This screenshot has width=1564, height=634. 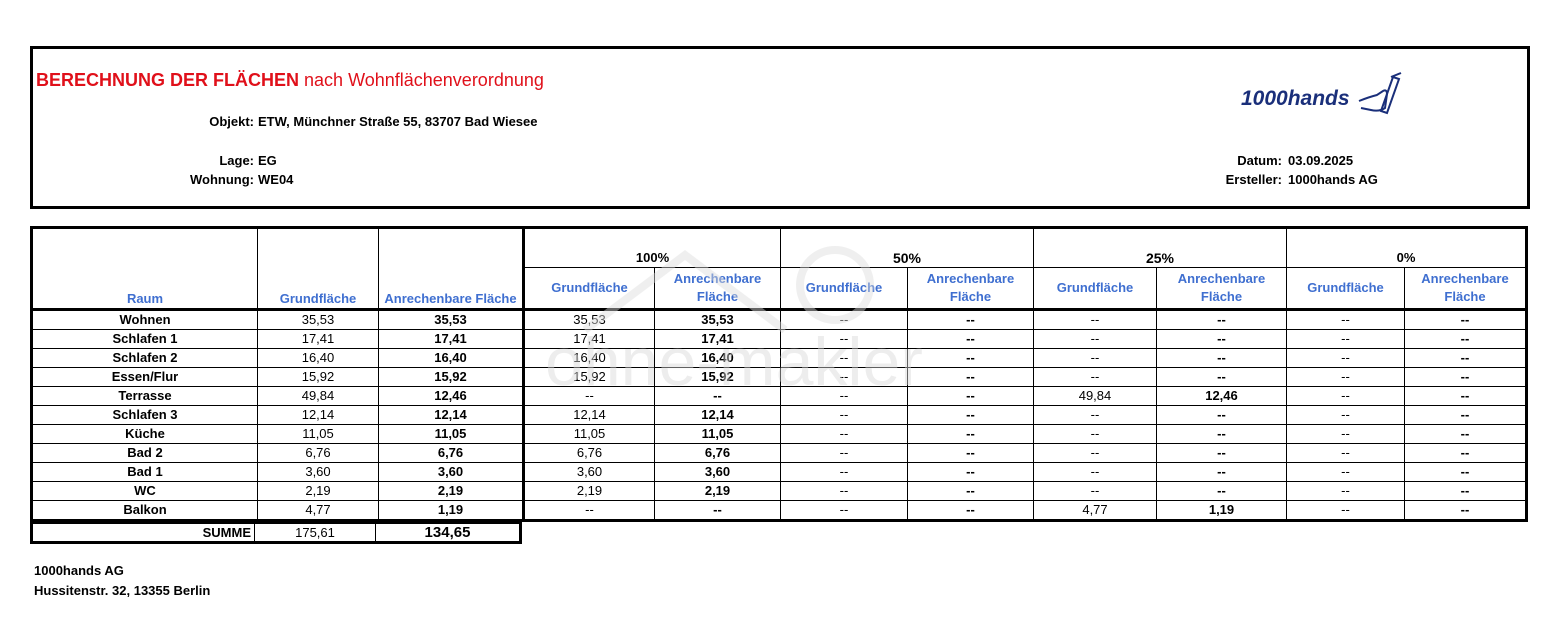 What do you see at coordinates (451, 472) in the screenshot?
I see `anrechenbare-cell: 3,60` at bounding box center [451, 472].